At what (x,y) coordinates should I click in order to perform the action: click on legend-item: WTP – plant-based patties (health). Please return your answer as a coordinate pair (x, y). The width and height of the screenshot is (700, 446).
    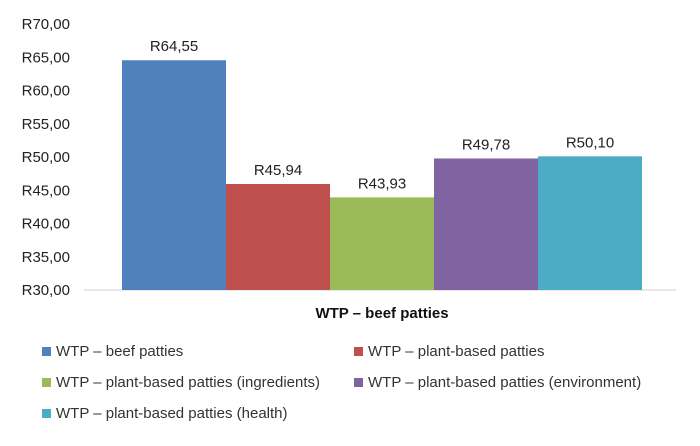
    Looking at the image, I should click on (165, 413).